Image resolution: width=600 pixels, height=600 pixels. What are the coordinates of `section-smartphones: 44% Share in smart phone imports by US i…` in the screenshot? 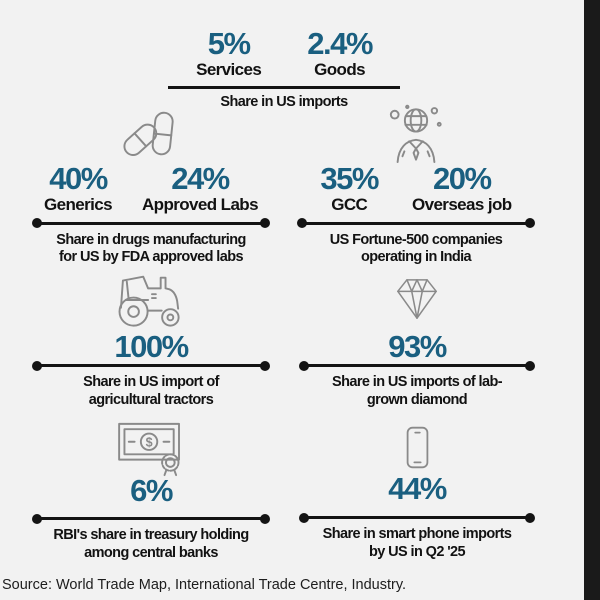 It's located at (417, 491).